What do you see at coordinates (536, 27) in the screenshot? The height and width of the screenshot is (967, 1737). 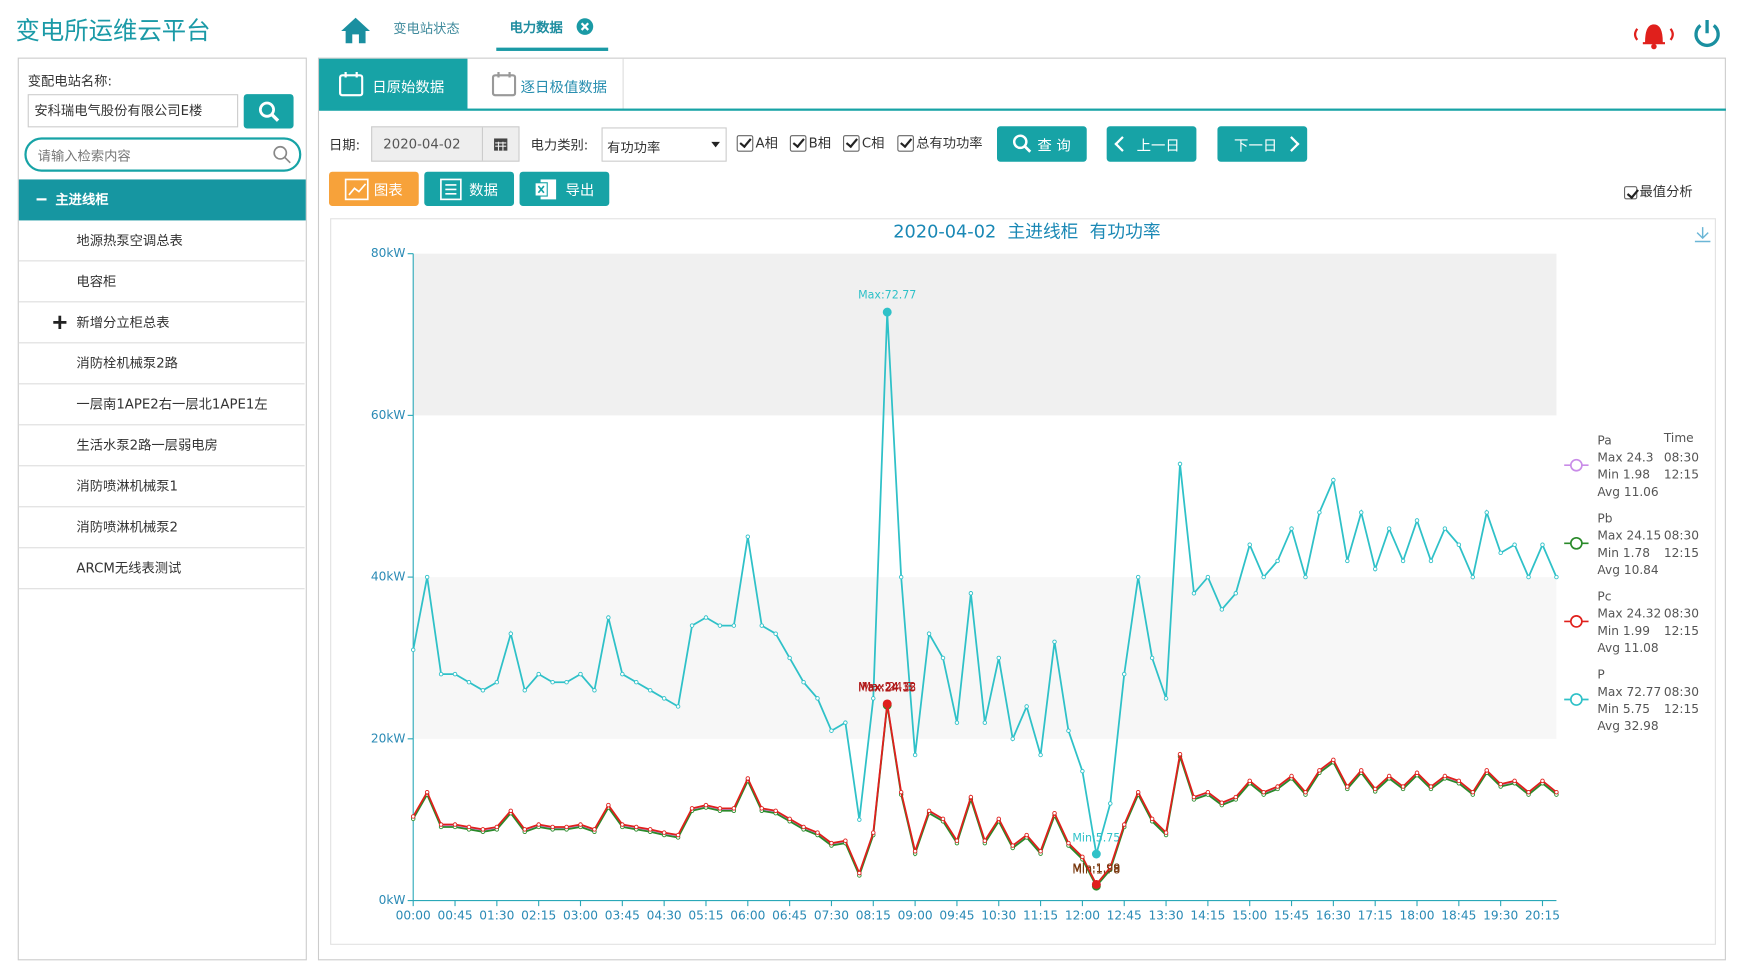 I see `nav-tab-active: 电力数据` at bounding box center [536, 27].